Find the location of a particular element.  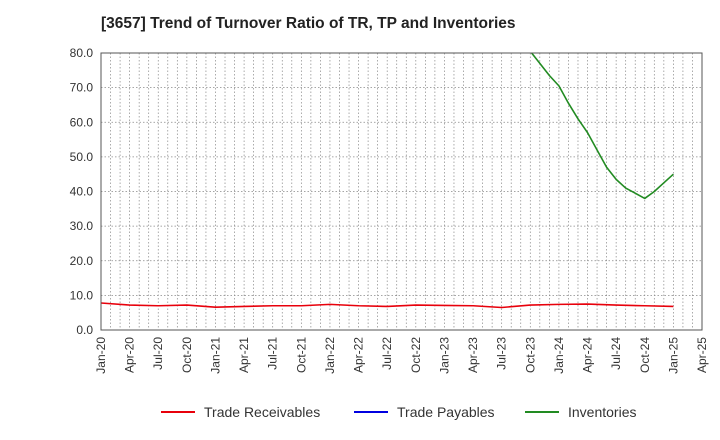

legend-swatch-trade-receivables is located at coordinates (178, 412).